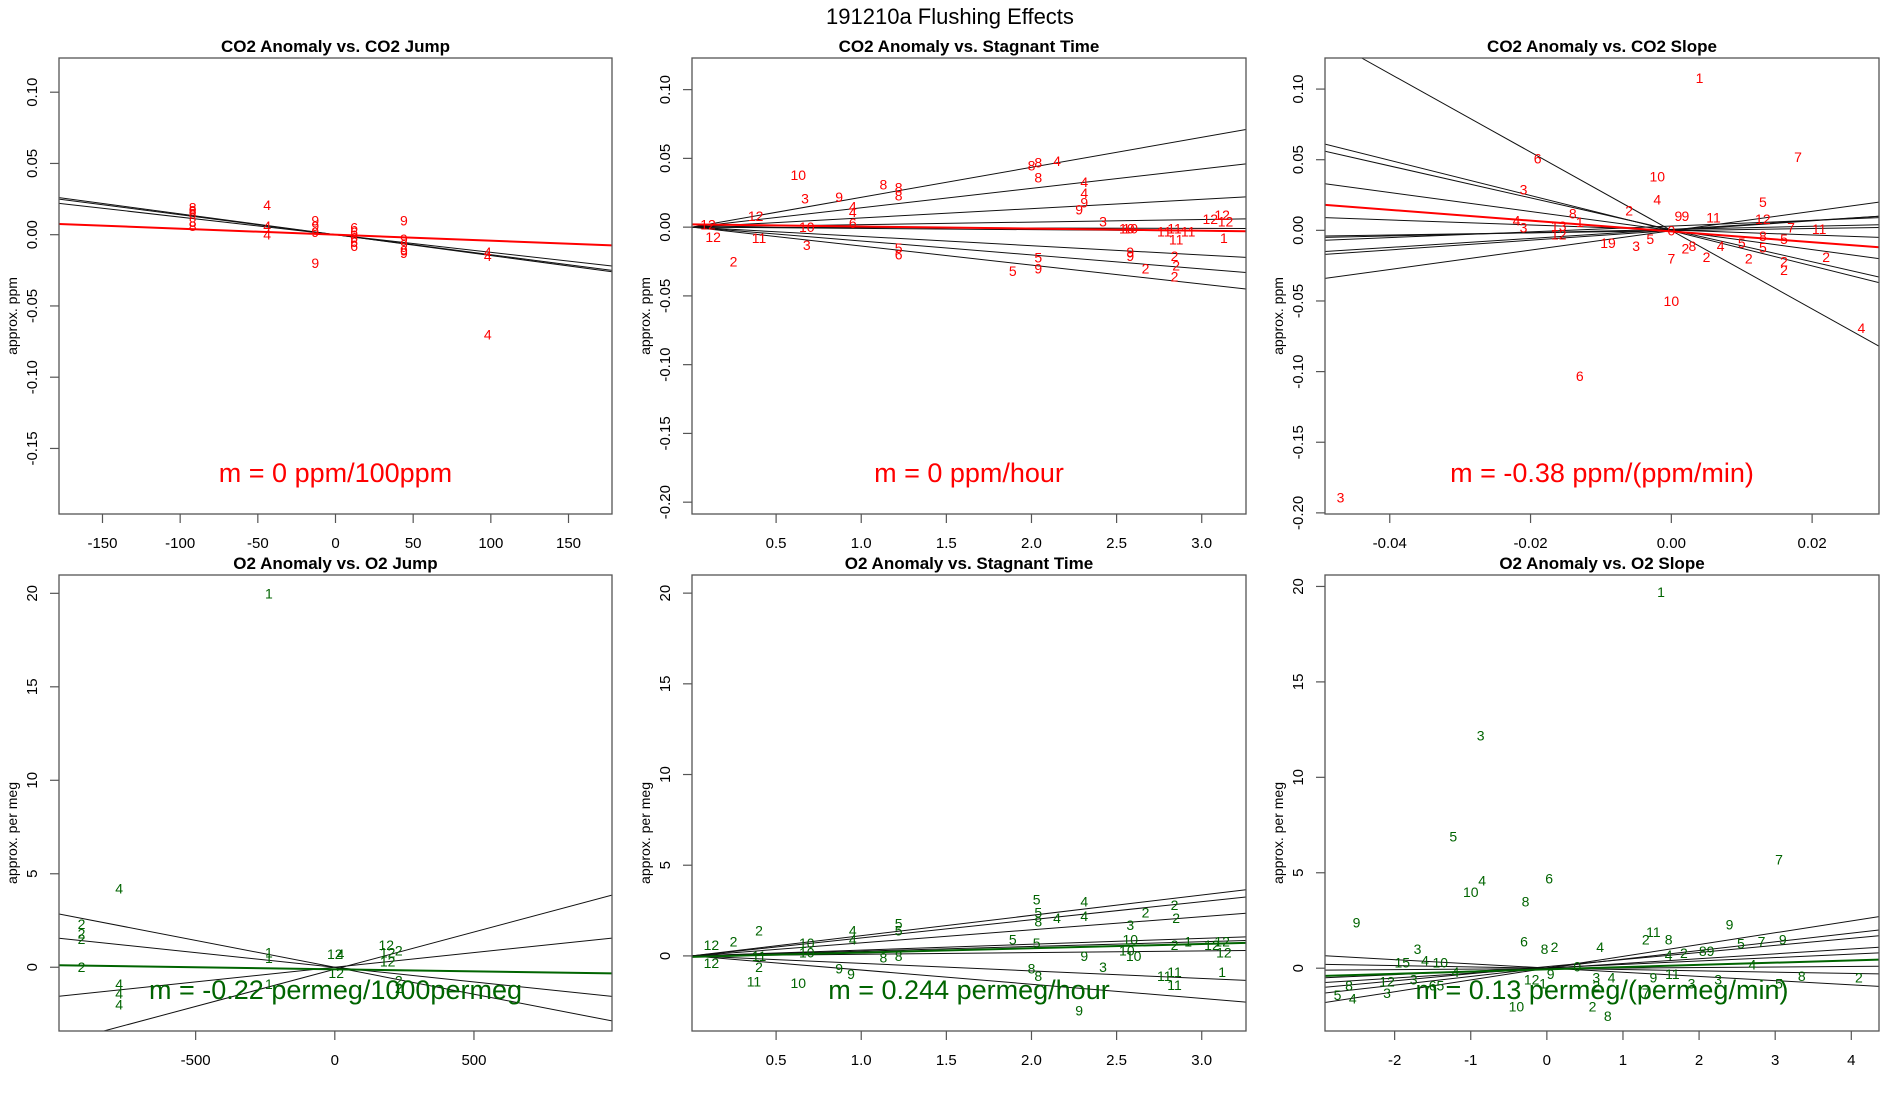 This screenshot has width=1900, height=1100. Describe the element at coordinates (32, 686) in the screenshot. I see `y-tick-label: 15` at that location.